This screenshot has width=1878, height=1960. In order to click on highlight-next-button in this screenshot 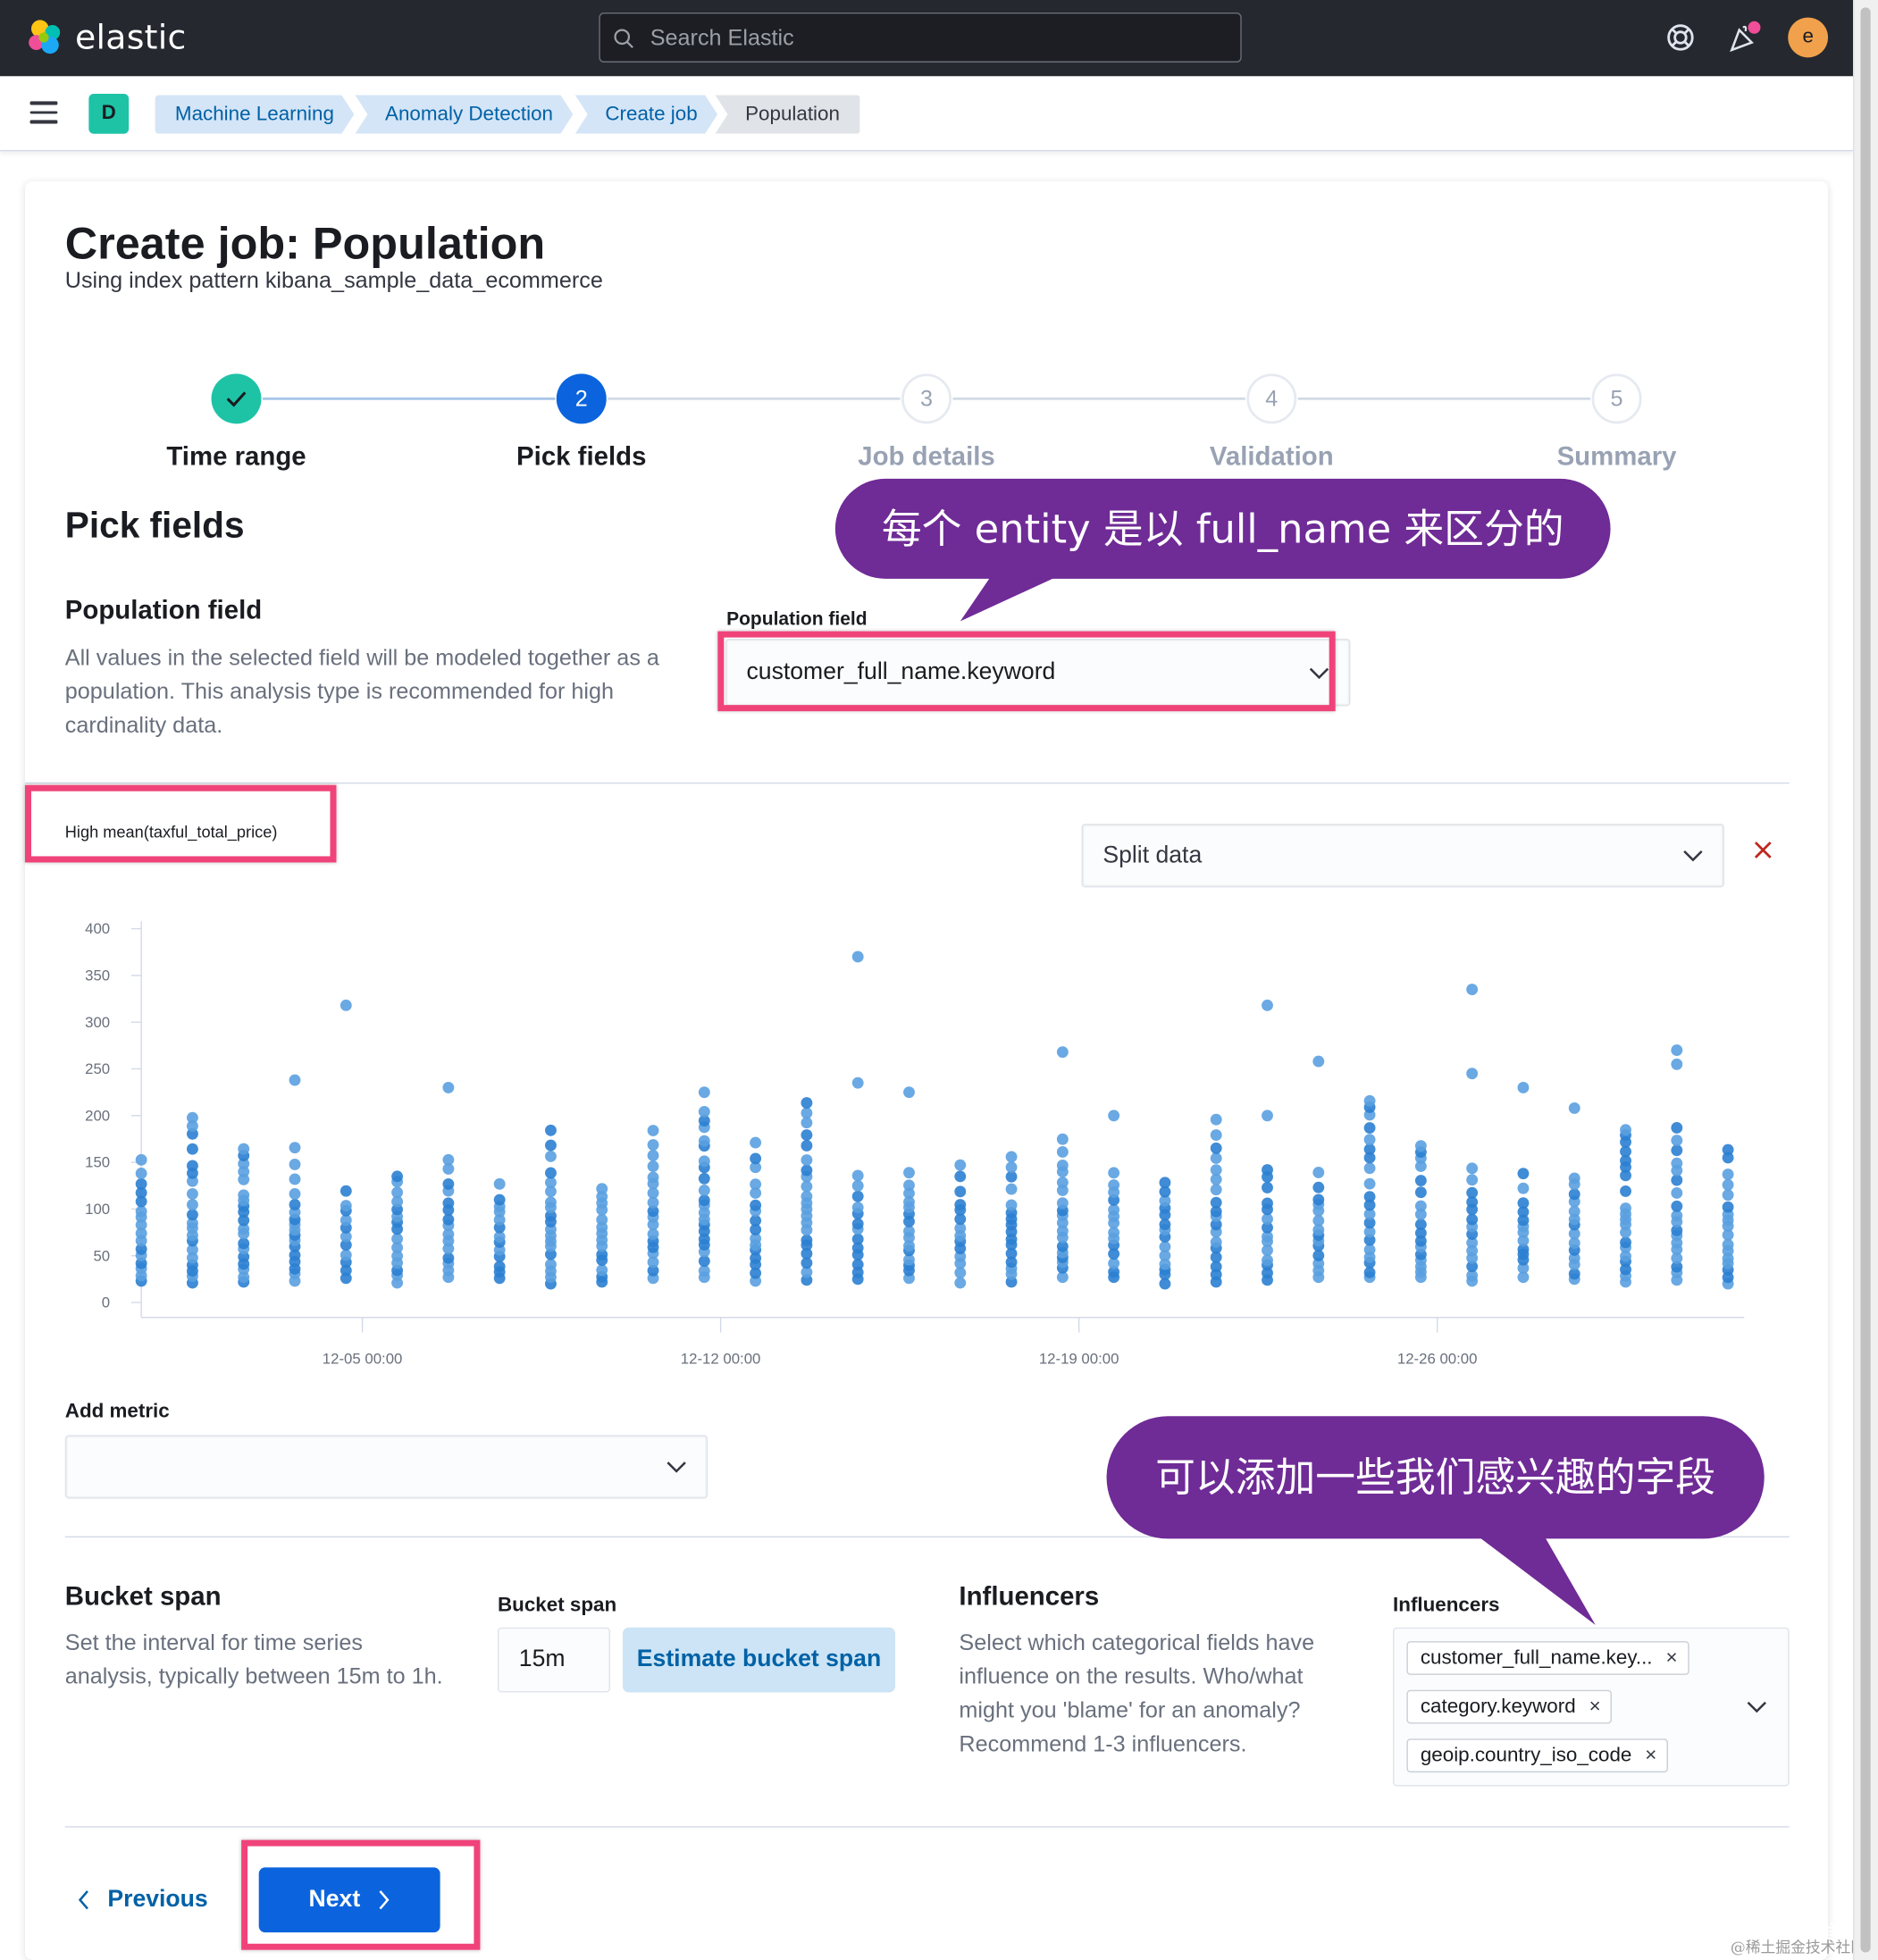, I will do `click(361, 1894)`.